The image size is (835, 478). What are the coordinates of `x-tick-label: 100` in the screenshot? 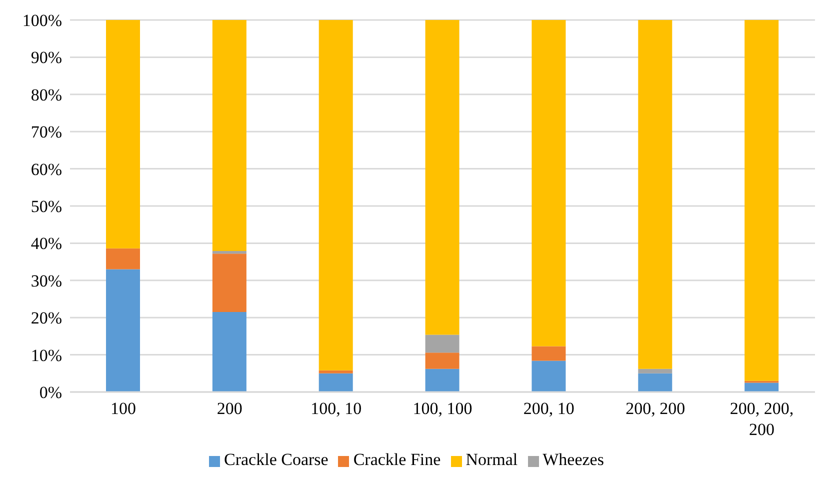 It's located at (123, 408).